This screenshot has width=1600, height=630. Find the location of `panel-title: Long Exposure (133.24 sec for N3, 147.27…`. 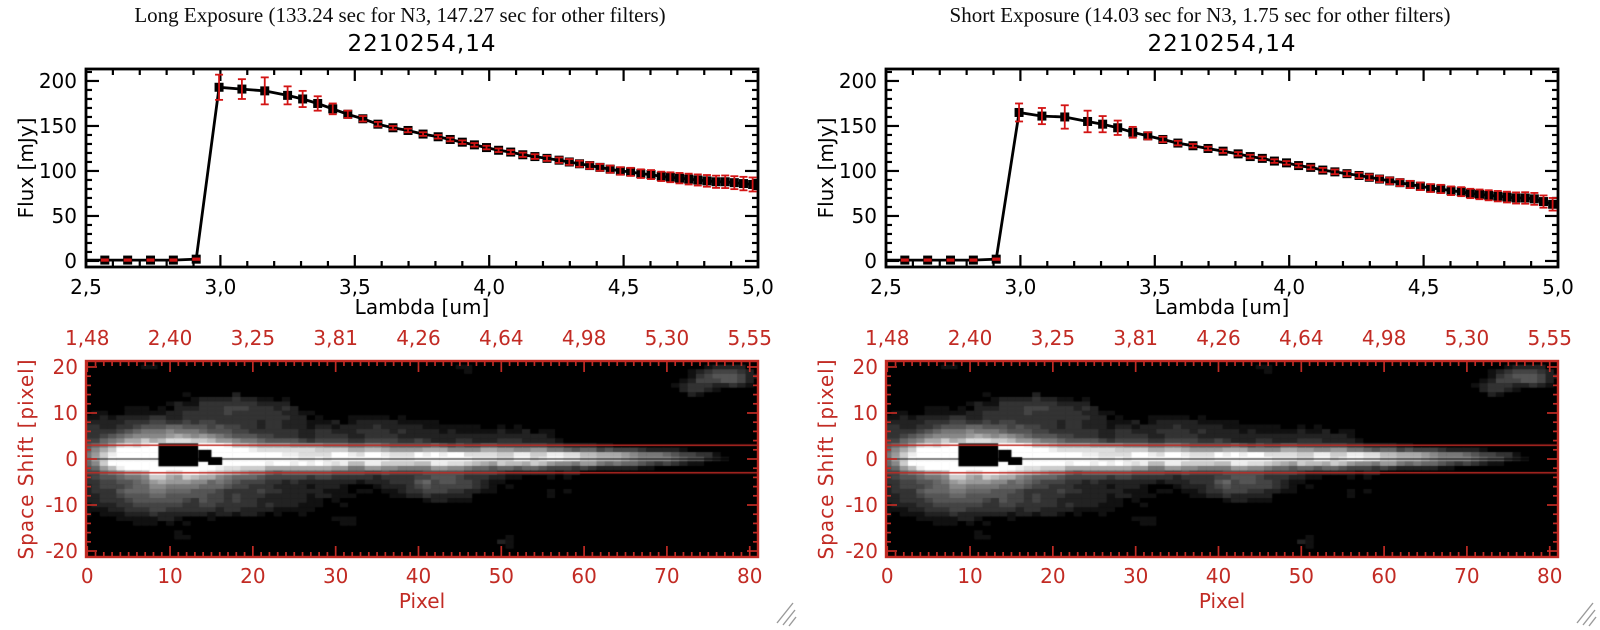

panel-title: Long Exposure (133.24 sec for N3, 147.27… is located at coordinates (400, 15).